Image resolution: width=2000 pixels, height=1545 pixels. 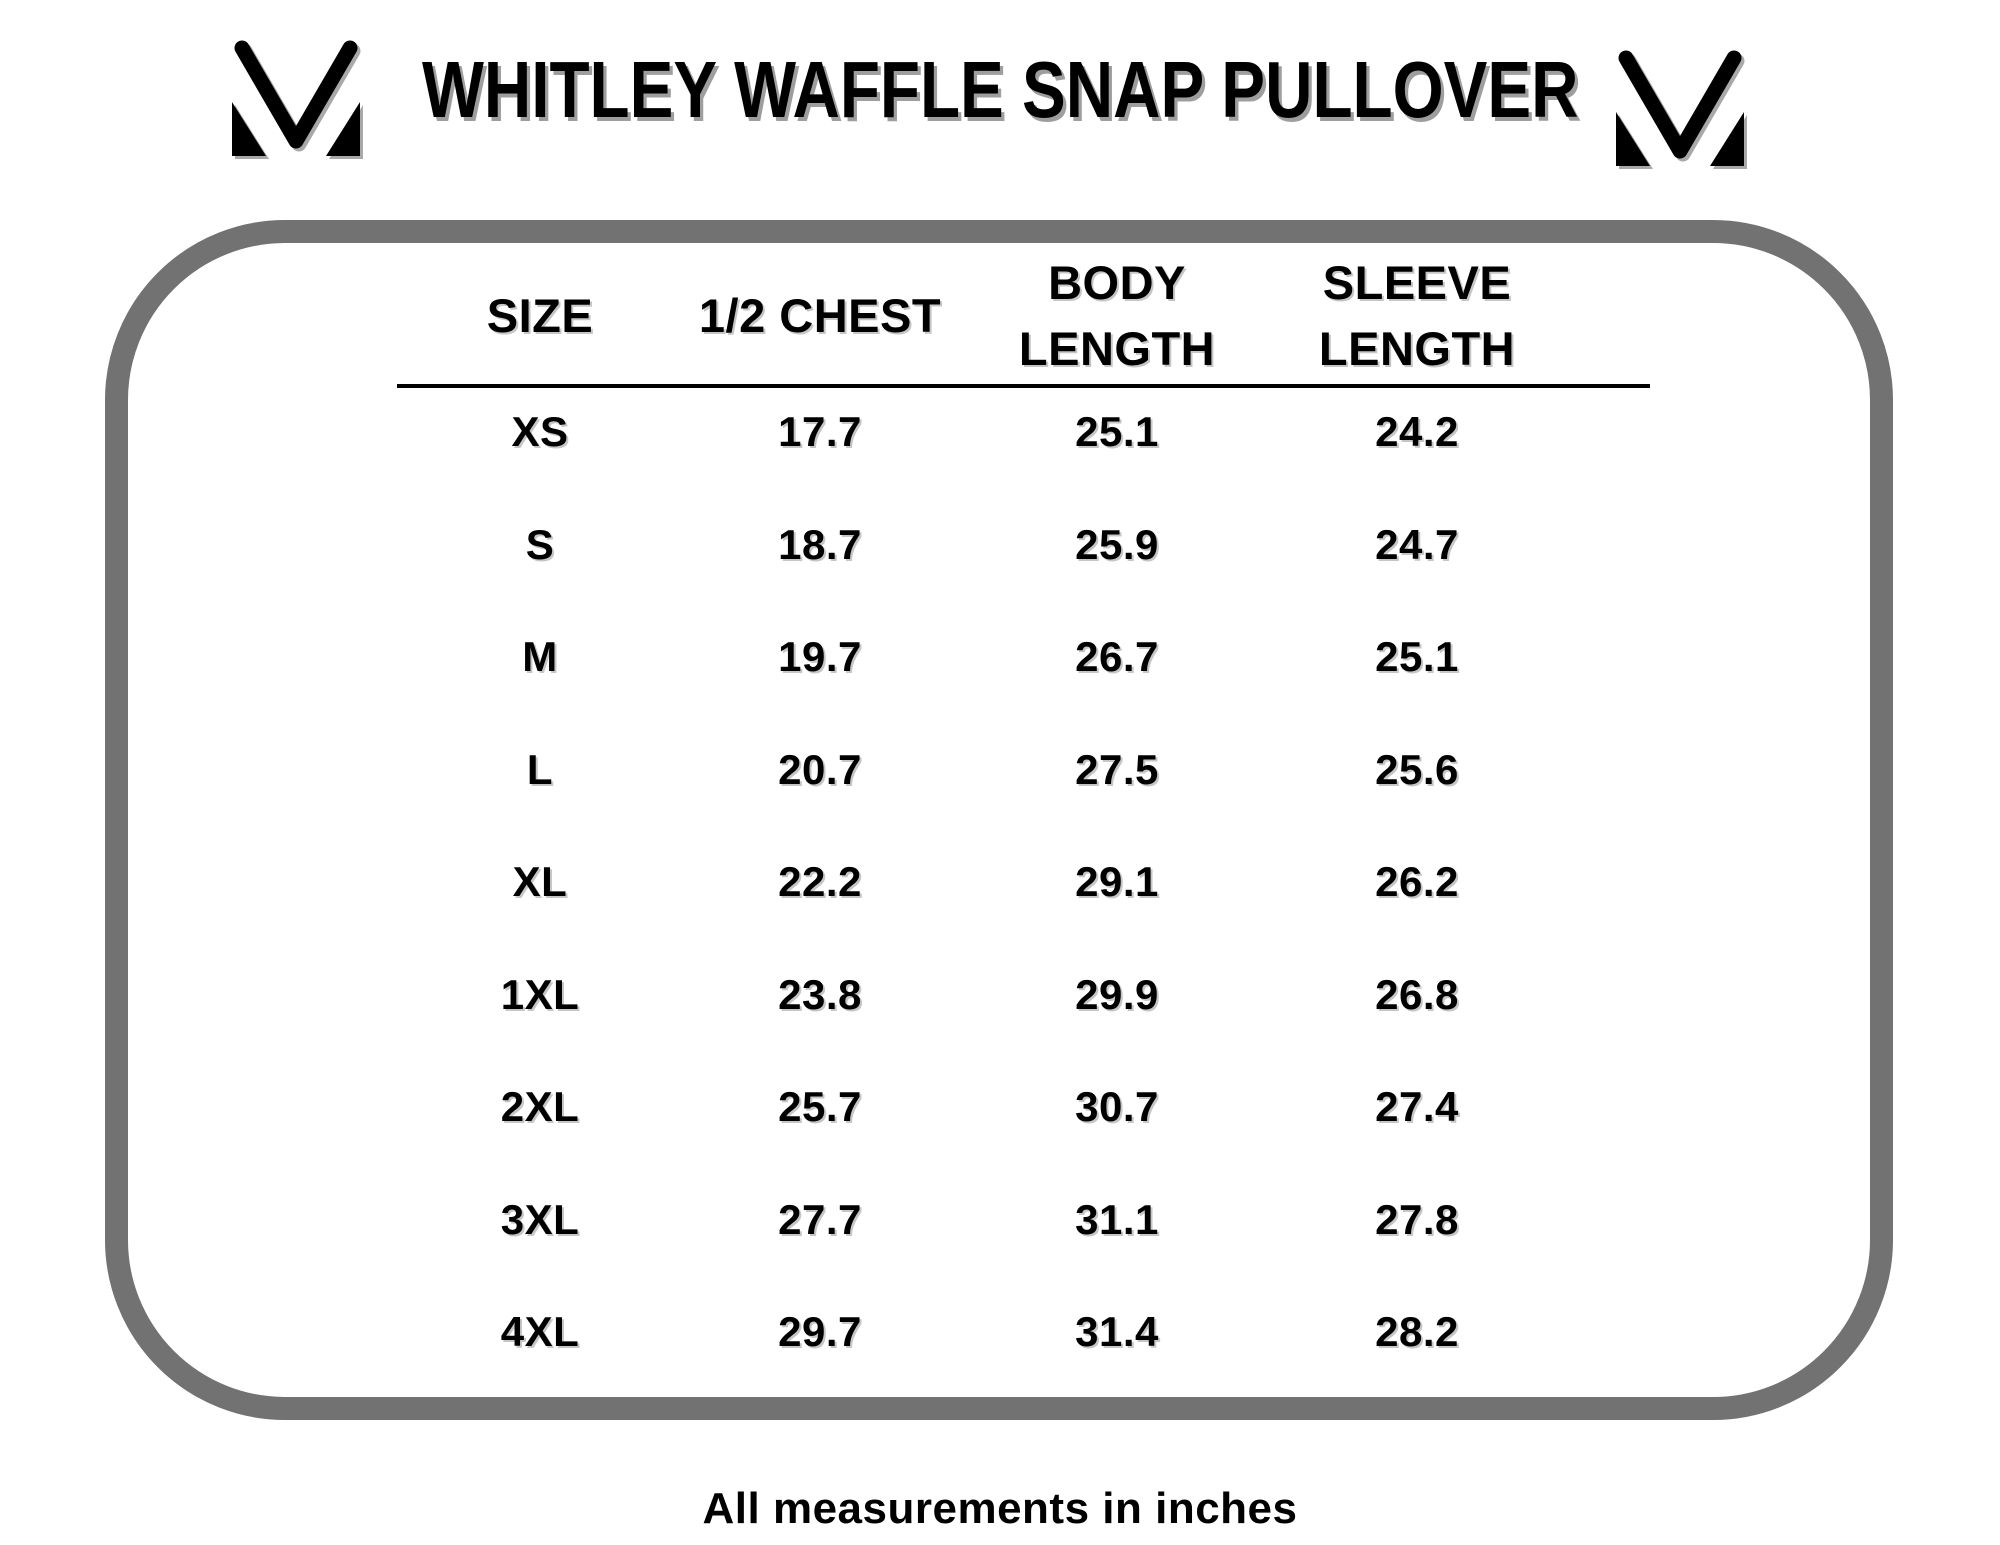 I want to click on column-header: BODY LENGTH, so click(x=1117, y=316).